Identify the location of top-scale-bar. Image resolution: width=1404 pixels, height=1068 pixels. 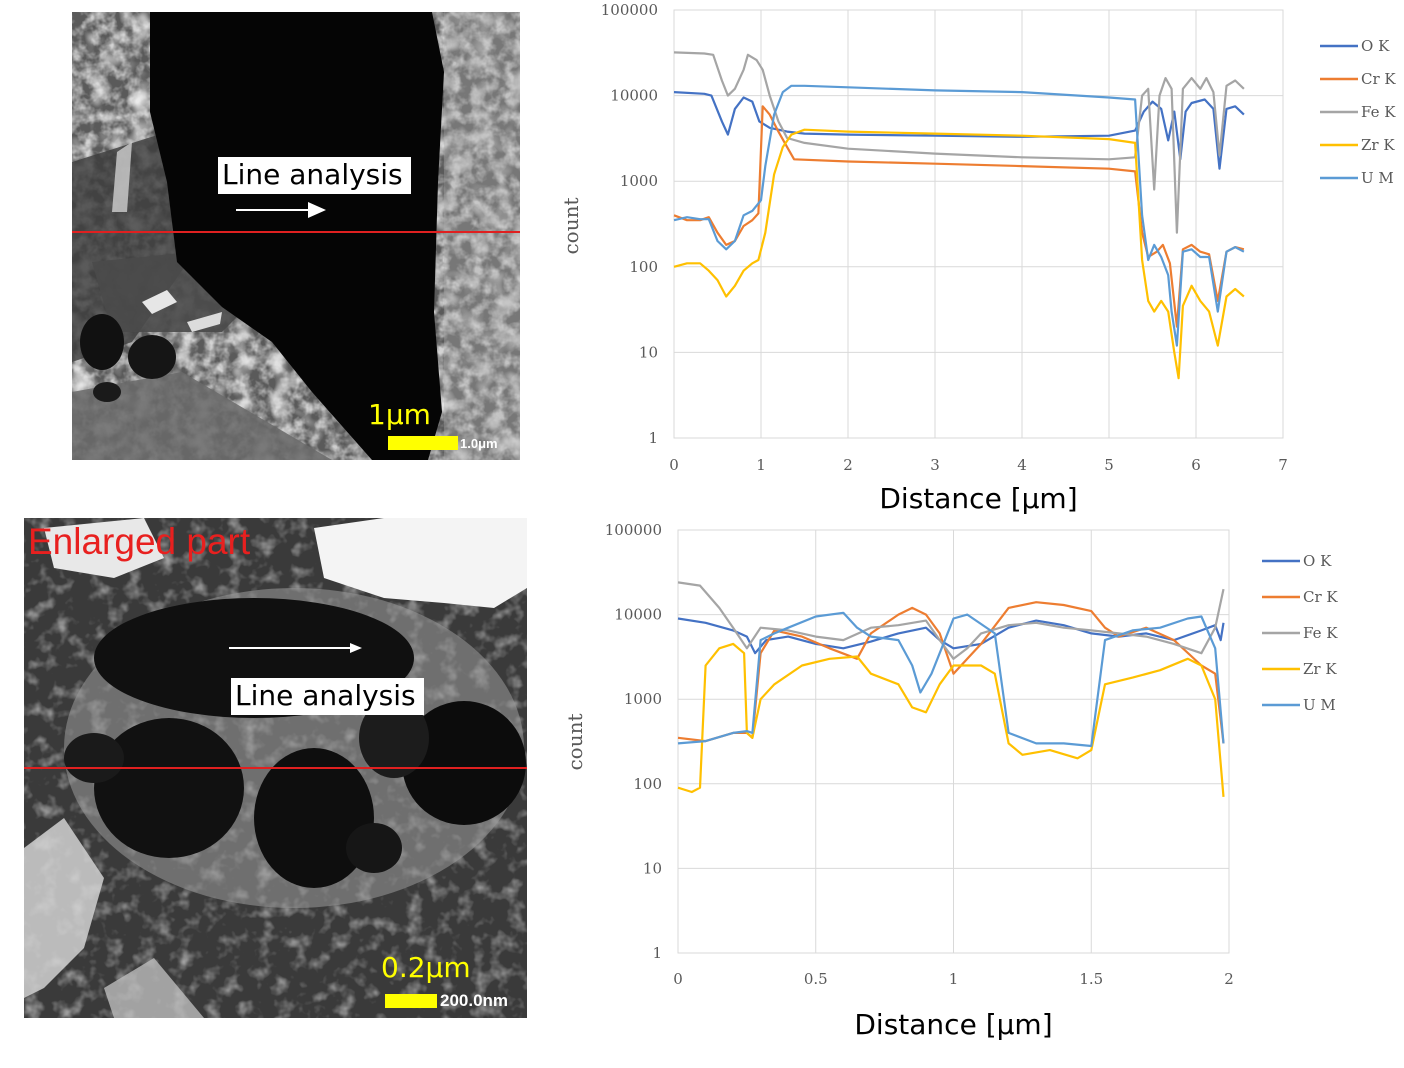
(423, 443).